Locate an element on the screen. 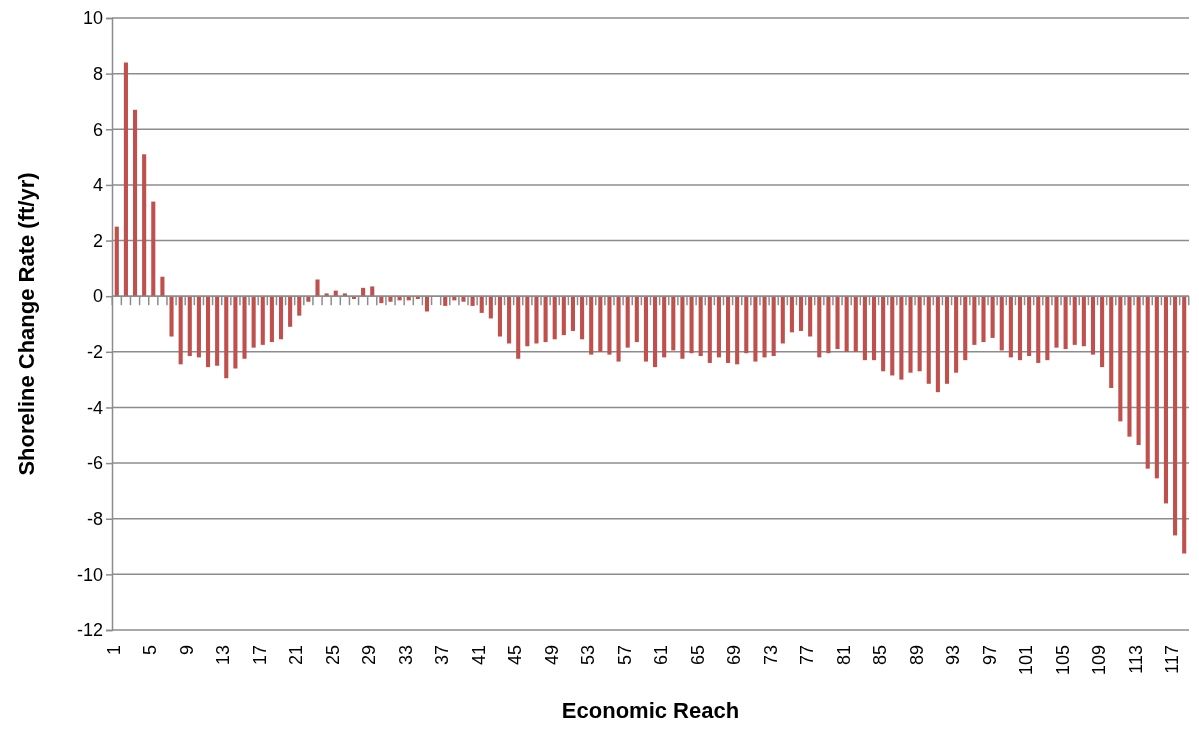  y-tick-label: 0 is located at coordinates (97, 296).